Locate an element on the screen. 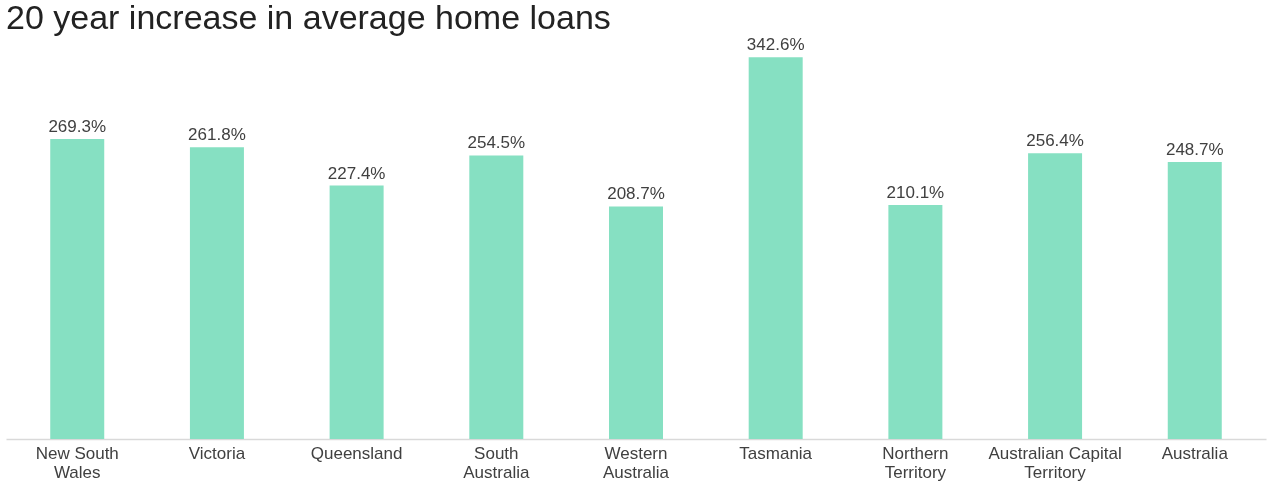 This screenshot has width=1272, height=484. data-label: 227.4% is located at coordinates (356, 173).